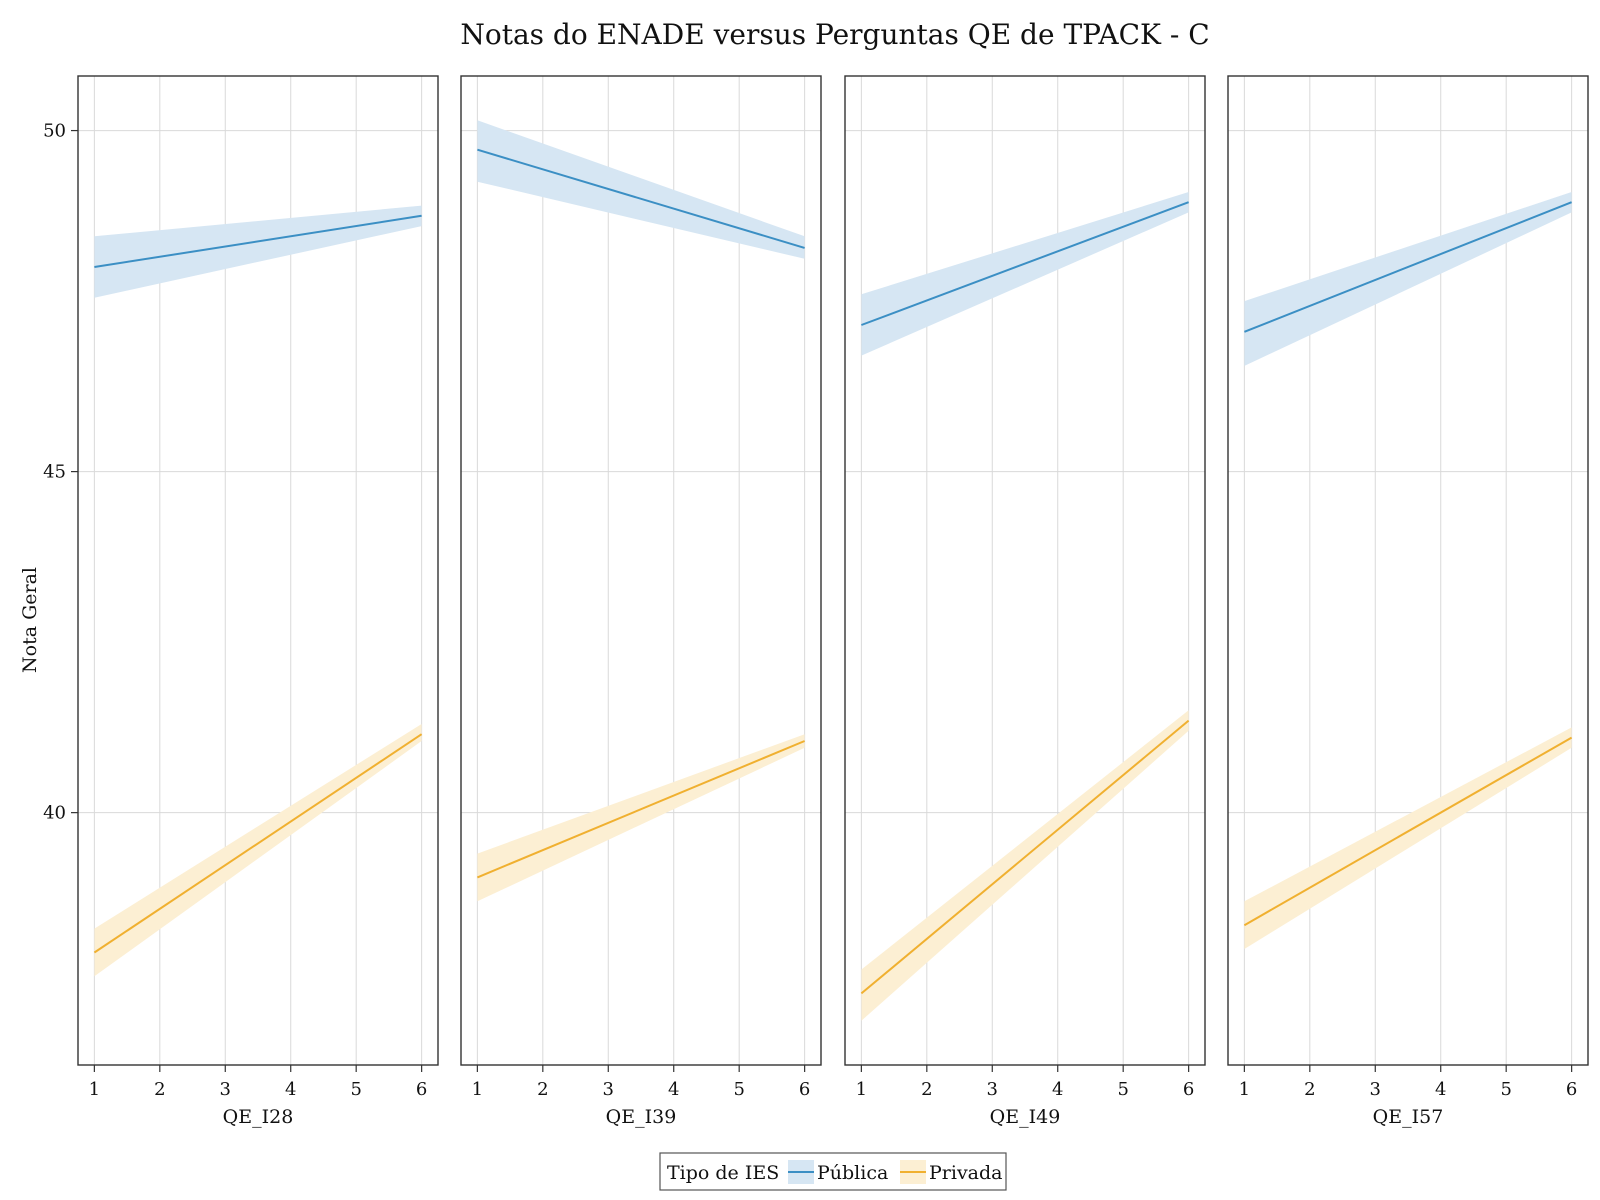 Image resolution: width=1600 pixels, height=1200 pixels. Describe the element at coordinates (852, 1173) in the screenshot. I see `legend-entry-publica: Pública` at that location.